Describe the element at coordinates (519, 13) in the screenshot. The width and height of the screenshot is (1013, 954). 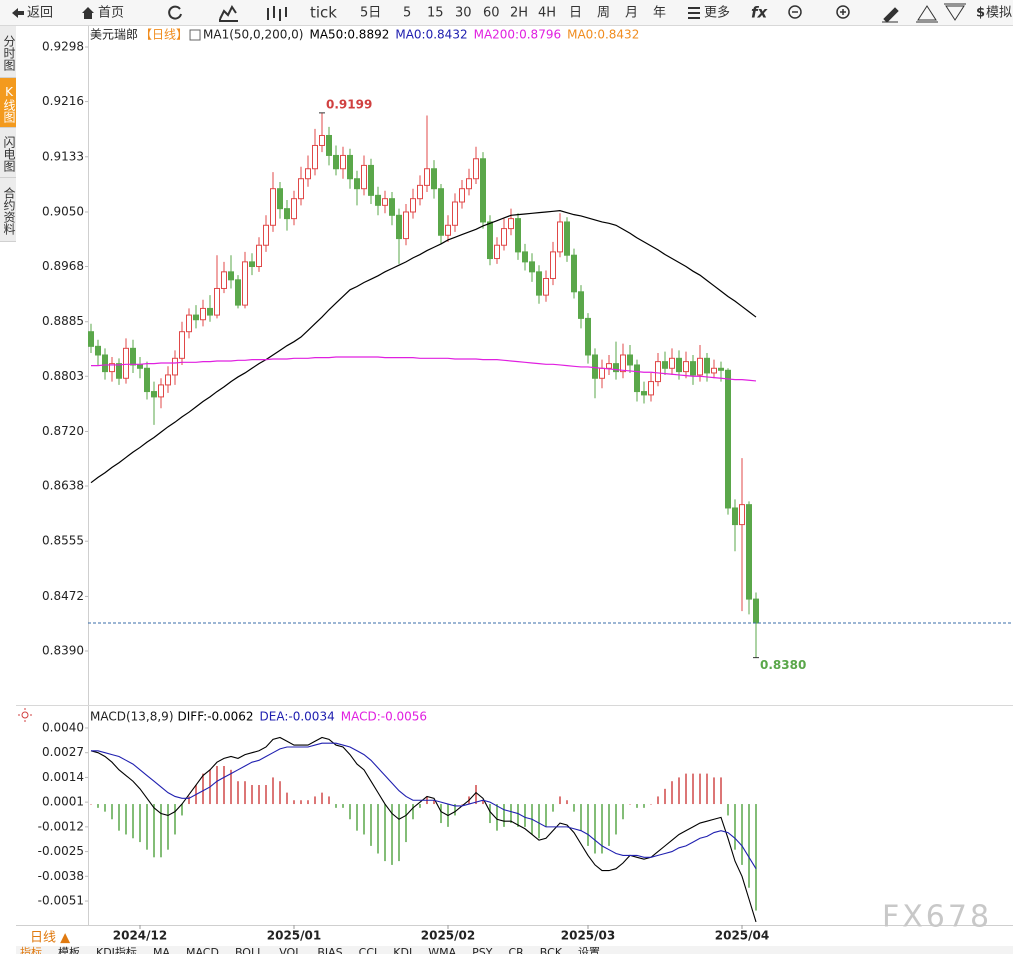
I see `toolbar-button: 2H` at that location.